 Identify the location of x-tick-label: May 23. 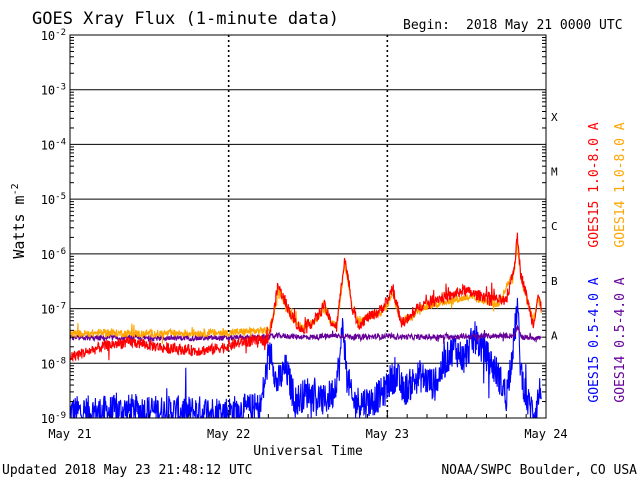
(387, 434).